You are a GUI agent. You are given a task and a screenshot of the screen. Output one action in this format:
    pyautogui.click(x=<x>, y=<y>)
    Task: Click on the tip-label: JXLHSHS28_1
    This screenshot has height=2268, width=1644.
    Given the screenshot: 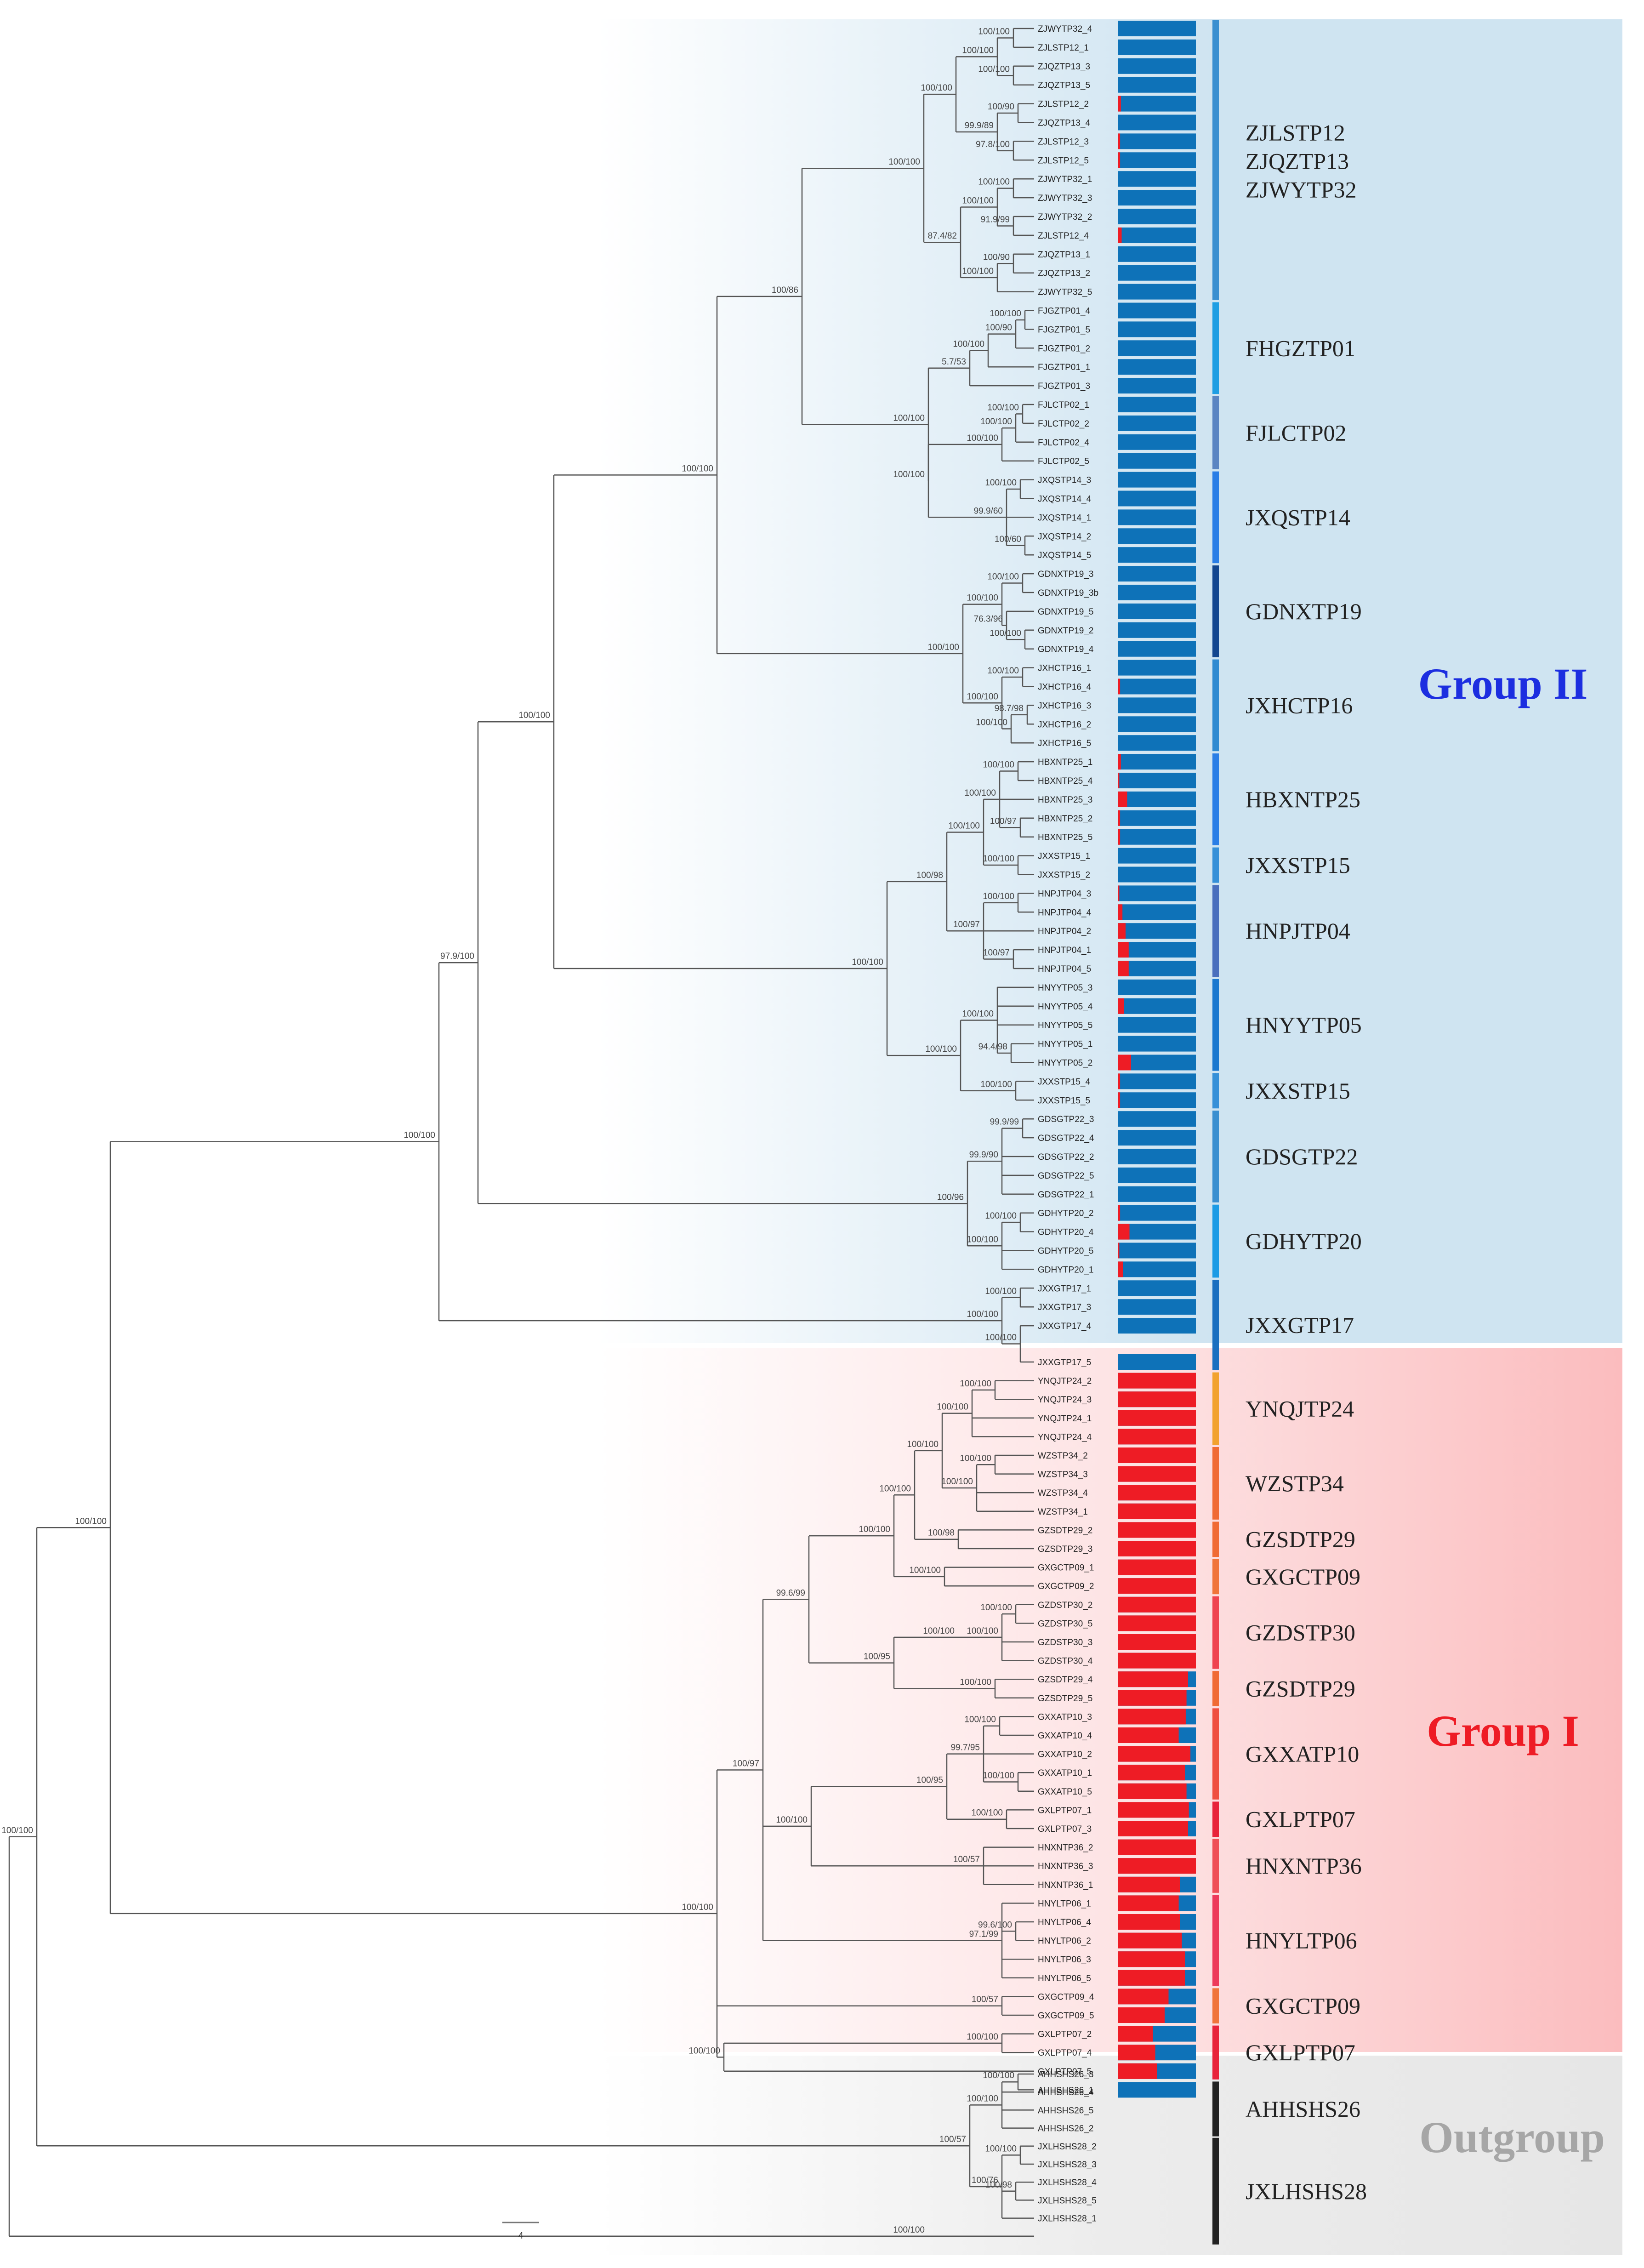 What is the action you would take?
    pyautogui.click(x=1067, y=2219)
    